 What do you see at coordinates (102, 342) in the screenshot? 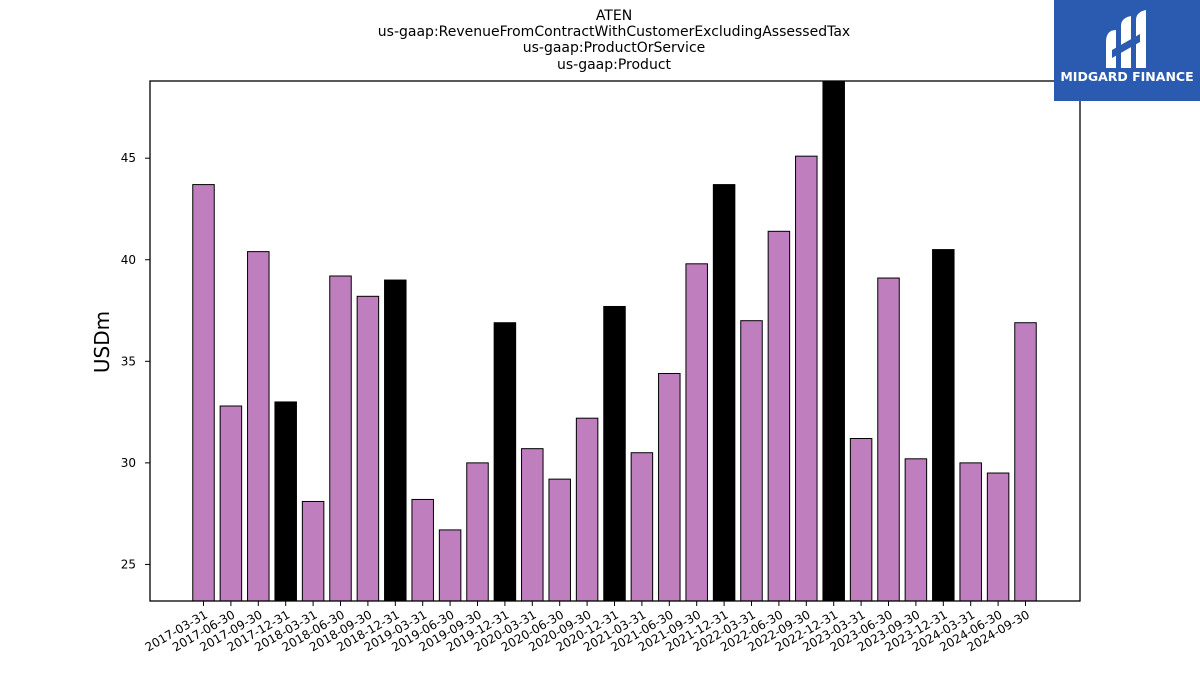
I see `y-axis-label: USDm` at bounding box center [102, 342].